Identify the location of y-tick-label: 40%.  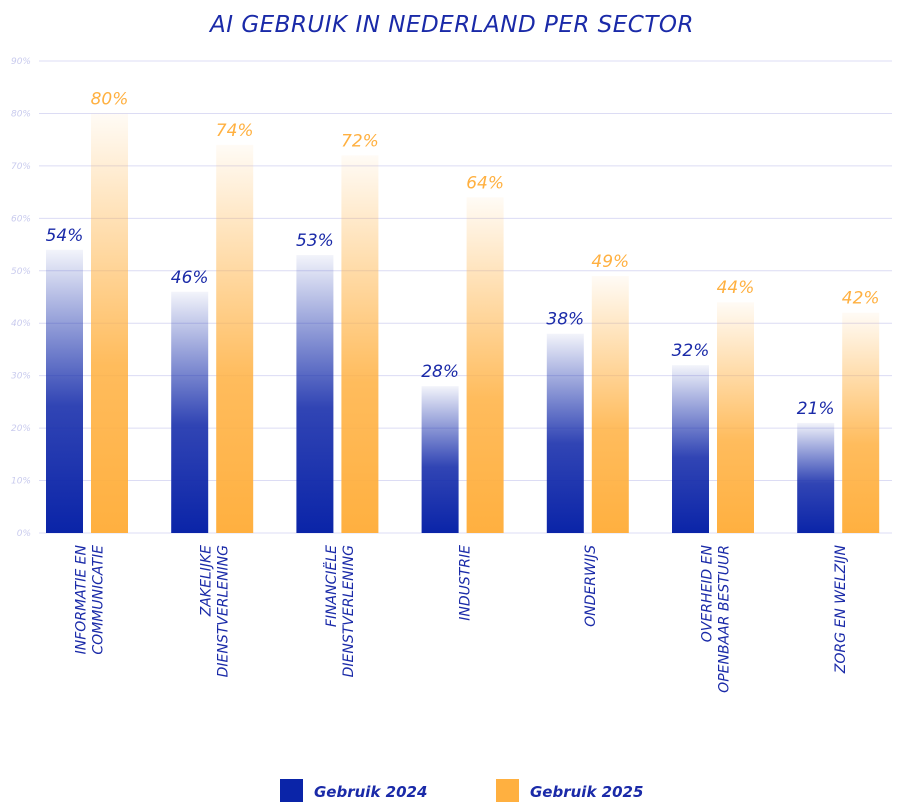
(21, 324).